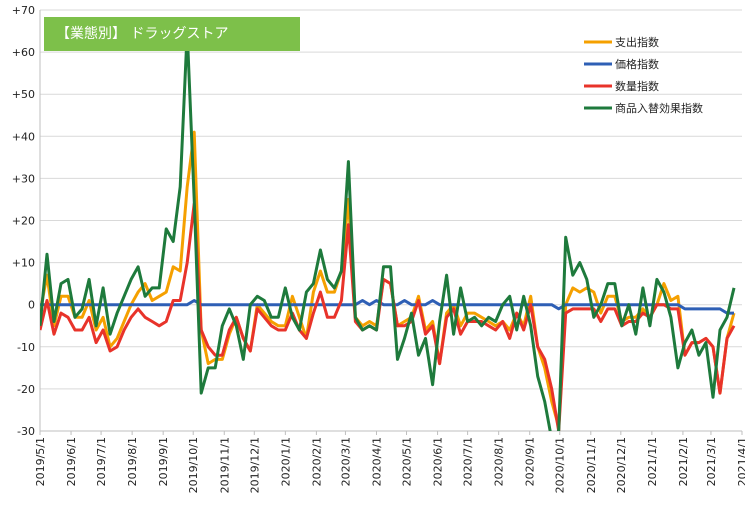  Describe the element at coordinates (637, 86) in the screenshot. I see `legend-label: 数量指数` at that location.